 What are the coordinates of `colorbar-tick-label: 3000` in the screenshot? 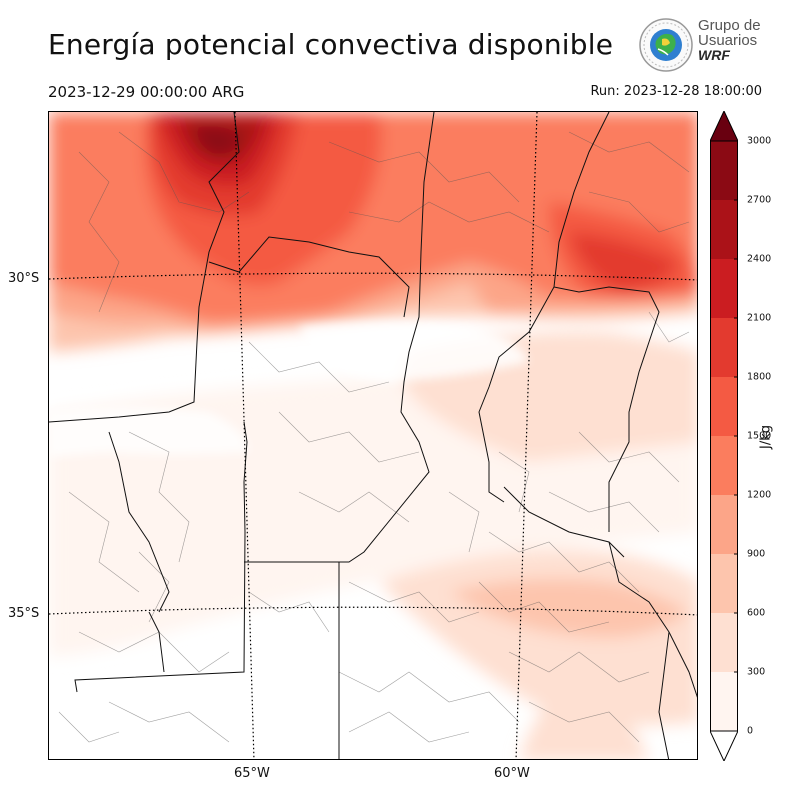 It's located at (759, 141).